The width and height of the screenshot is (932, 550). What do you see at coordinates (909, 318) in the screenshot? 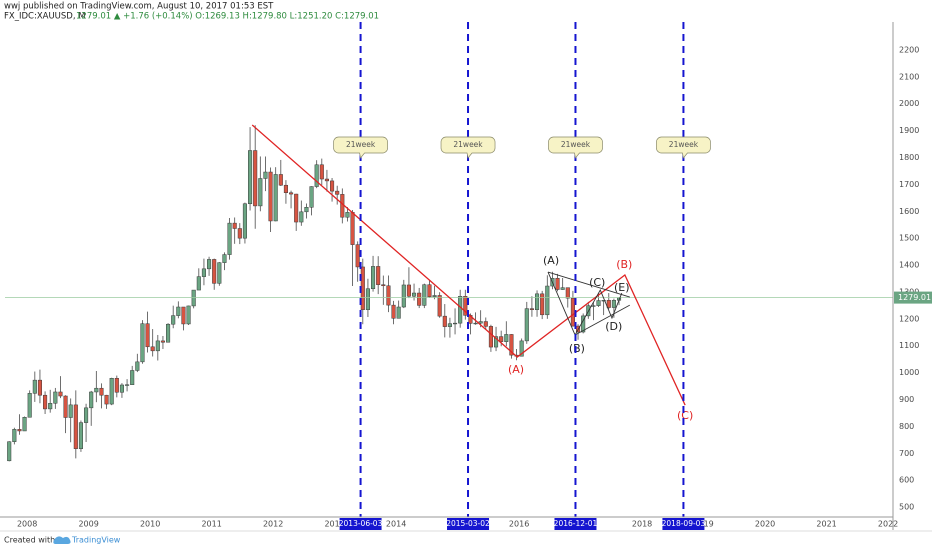
I see `y-tick-label: 1200` at bounding box center [909, 318].